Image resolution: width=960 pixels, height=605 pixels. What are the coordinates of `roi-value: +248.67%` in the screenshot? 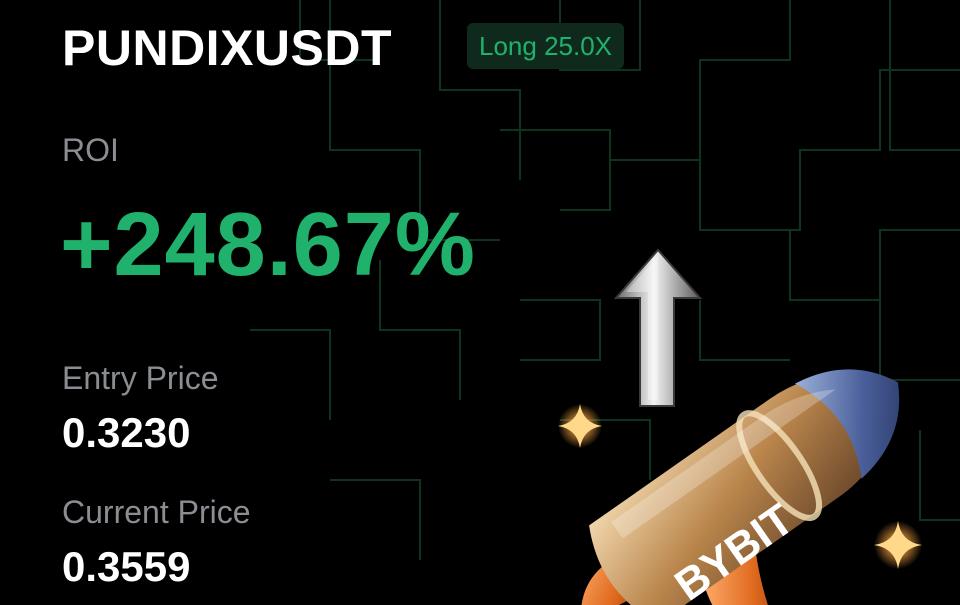 It's located at (268, 245).